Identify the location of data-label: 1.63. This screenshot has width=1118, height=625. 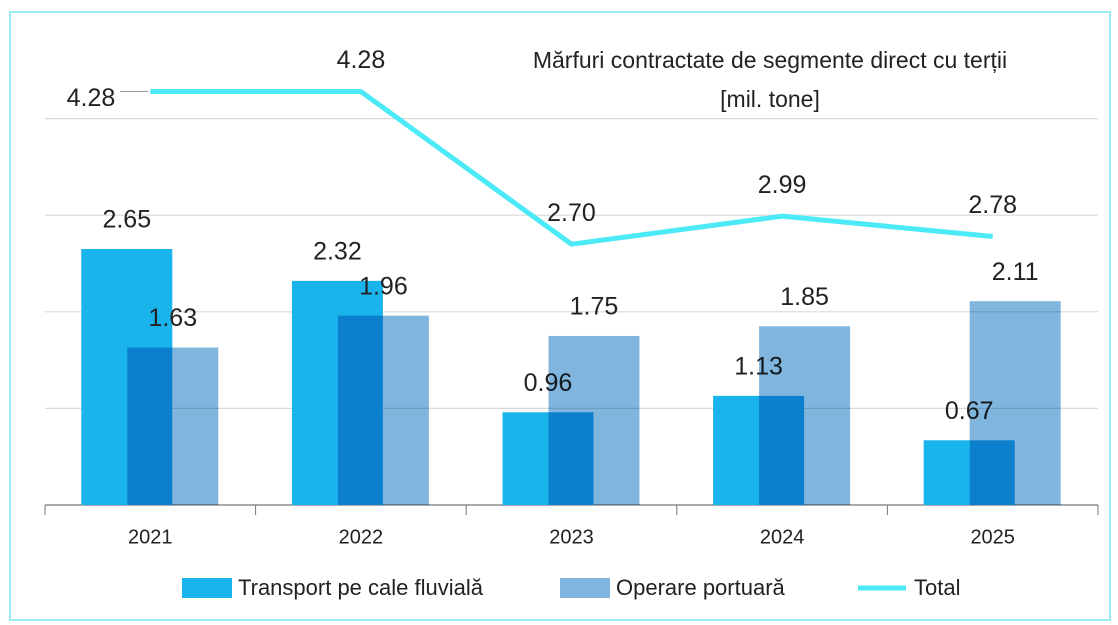
(172, 318).